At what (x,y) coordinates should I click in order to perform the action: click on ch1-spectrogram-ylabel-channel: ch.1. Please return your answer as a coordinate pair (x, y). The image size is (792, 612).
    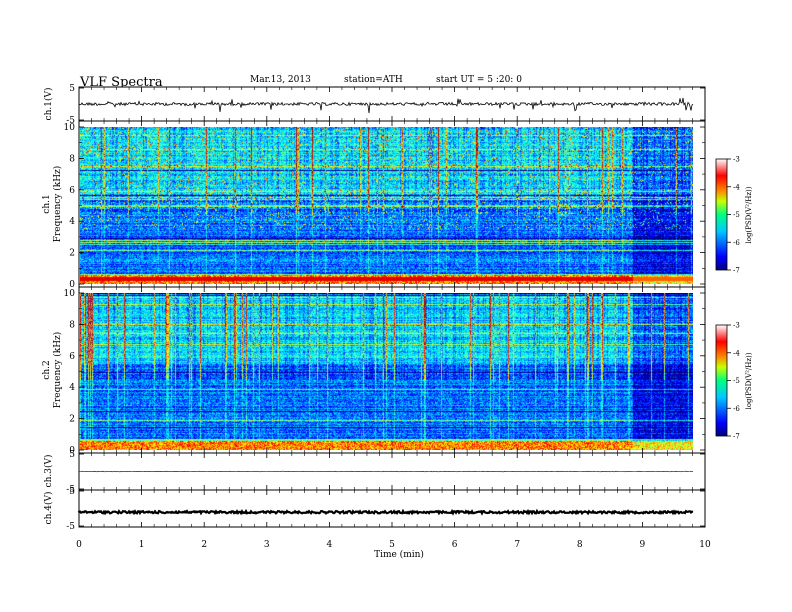
    Looking at the image, I should click on (47, 203).